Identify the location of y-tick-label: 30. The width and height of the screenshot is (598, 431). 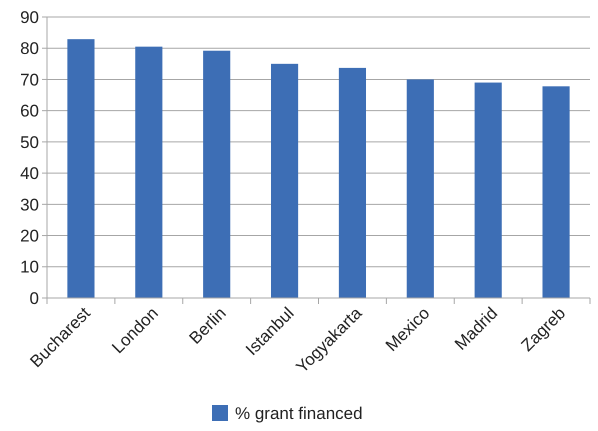
(29, 204).